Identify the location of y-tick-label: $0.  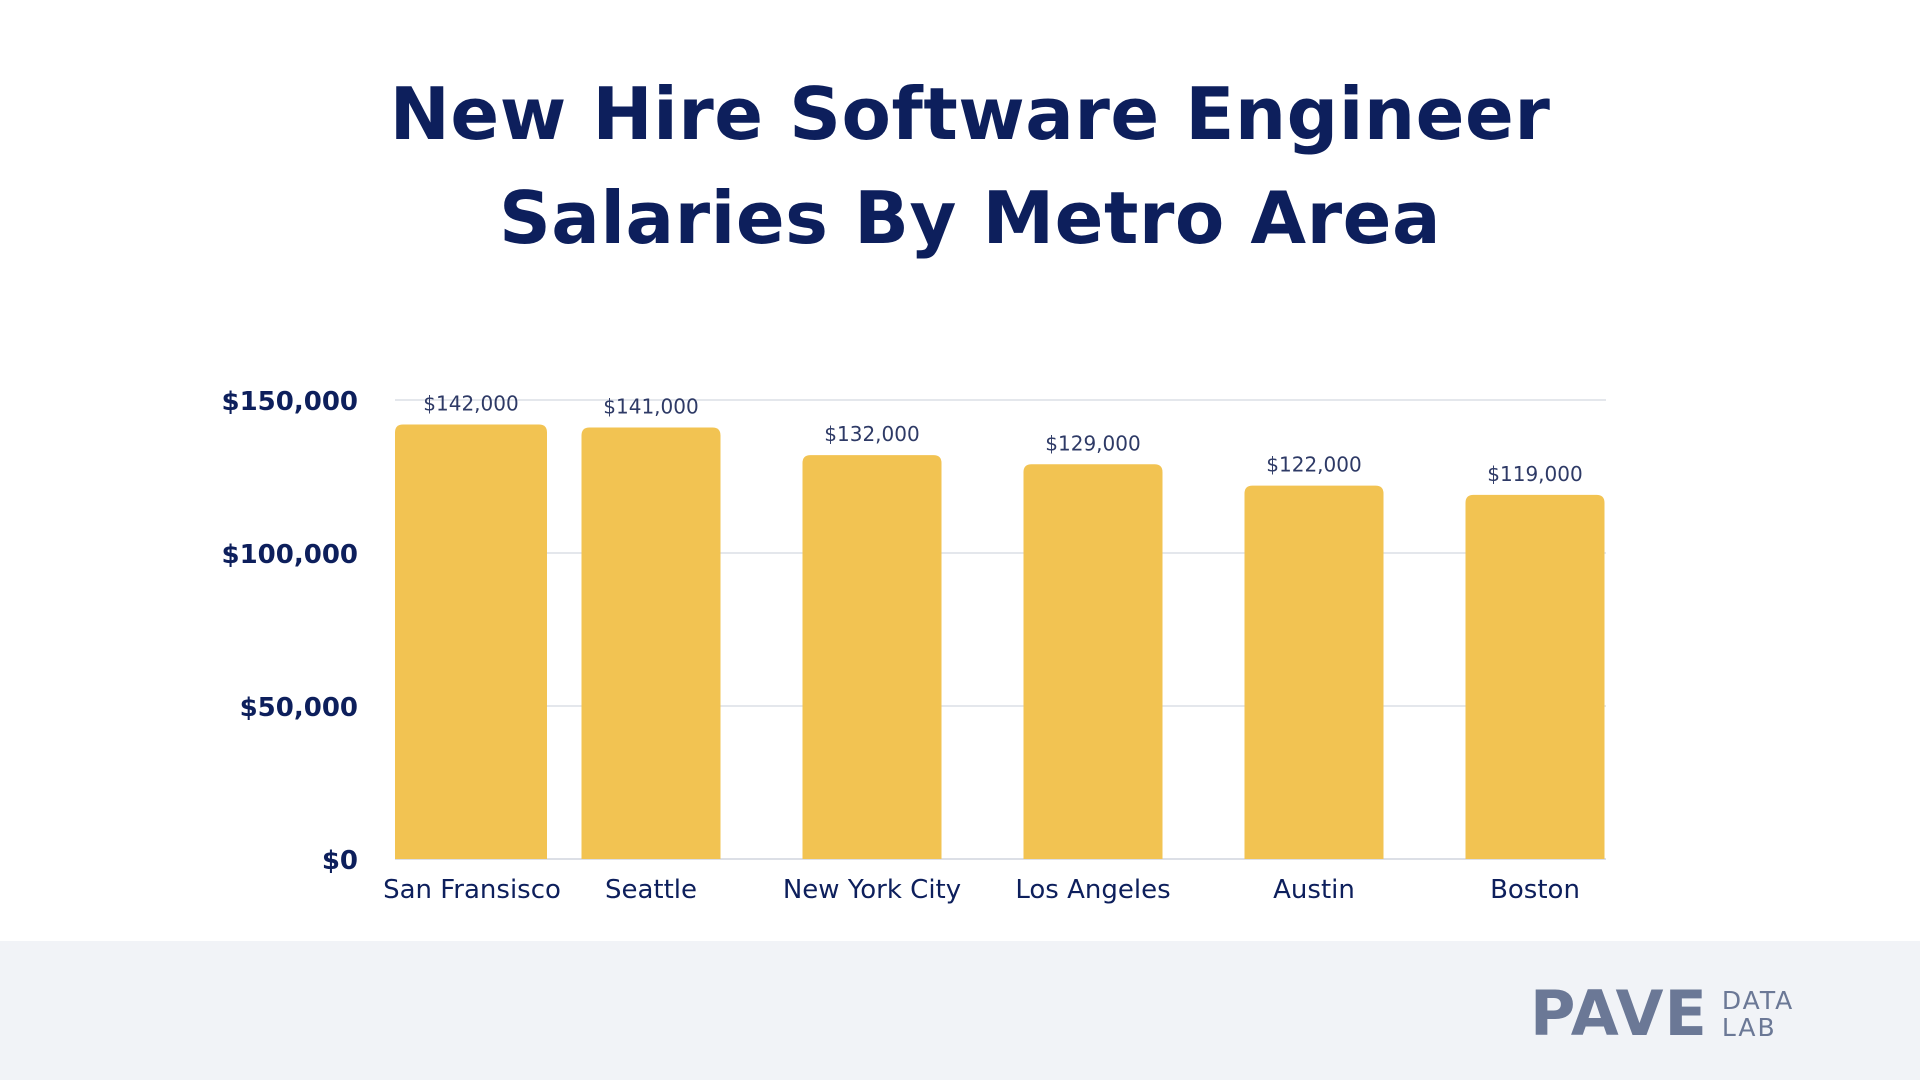
(340, 861).